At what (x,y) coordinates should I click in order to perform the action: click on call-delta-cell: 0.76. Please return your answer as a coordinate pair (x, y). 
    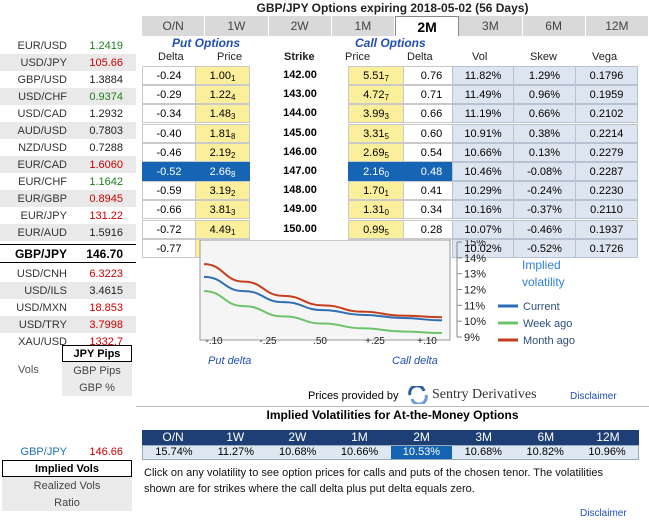
    Looking at the image, I should click on (432, 75).